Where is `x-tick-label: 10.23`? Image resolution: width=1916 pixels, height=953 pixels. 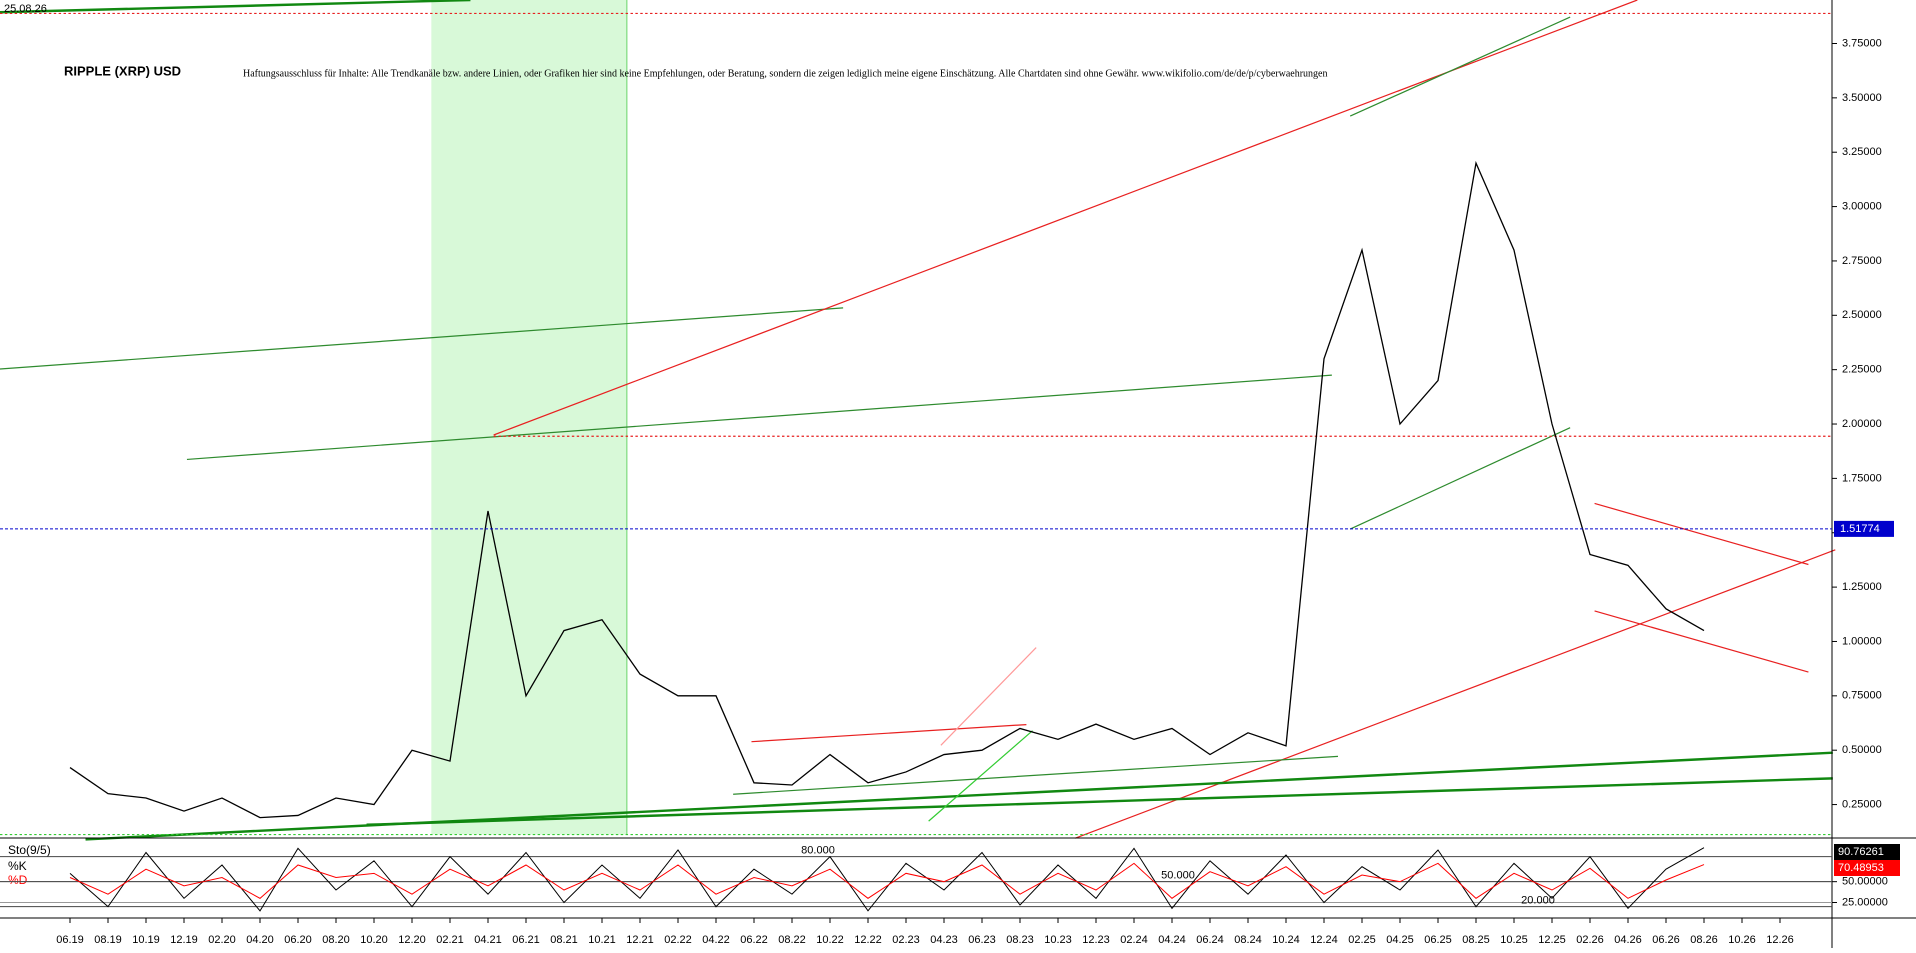 x-tick-label: 10.23 is located at coordinates (1058, 940).